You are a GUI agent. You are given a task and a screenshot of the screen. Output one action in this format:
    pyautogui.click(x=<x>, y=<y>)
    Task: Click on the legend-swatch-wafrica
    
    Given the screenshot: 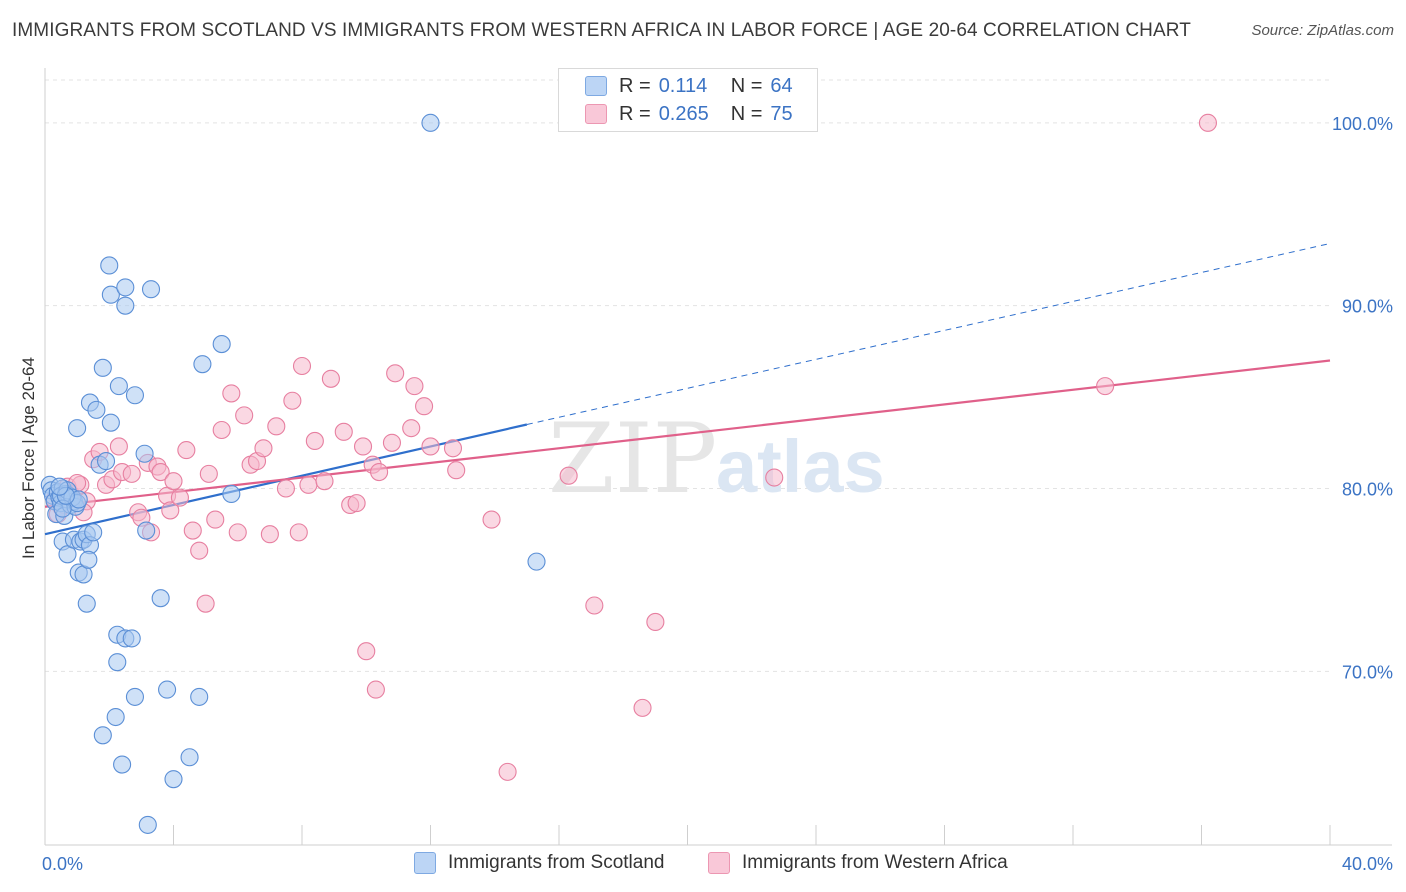 What is the action you would take?
    pyautogui.click(x=596, y=114)
    